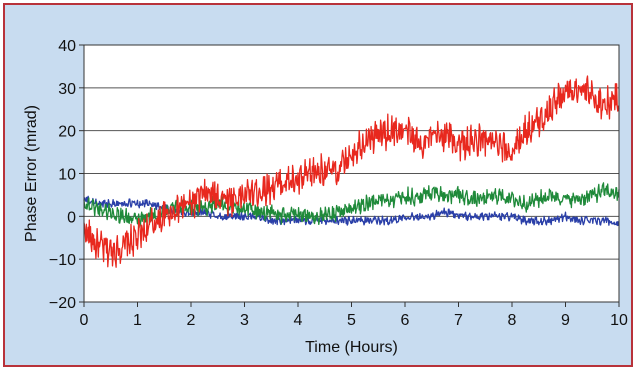 This screenshot has height=372, width=640. I want to click on x-tick-labels: 0 1 2 3 4 5 6 7 8 9 10, so click(354, 315).